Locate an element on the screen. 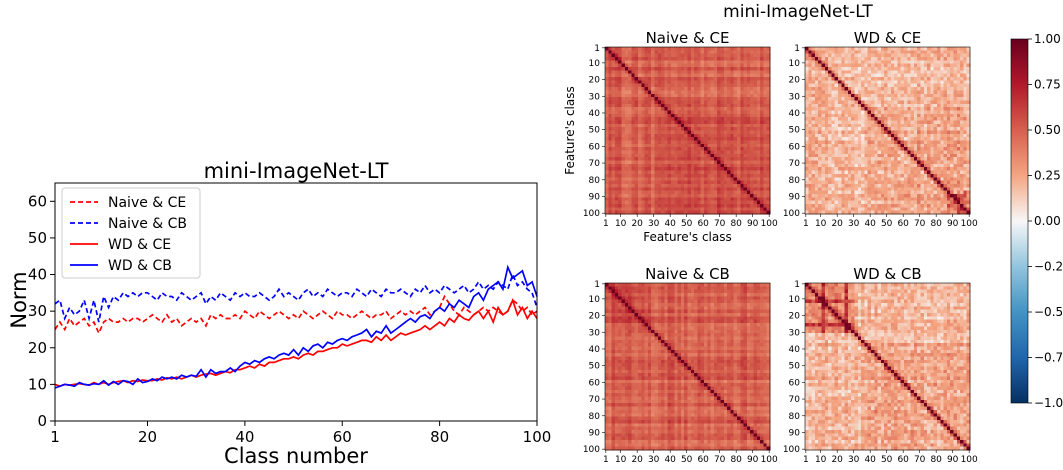 The height and width of the screenshot is (470, 1063). colorbar-tick-label: −0.75 is located at coordinates (1048, 358).